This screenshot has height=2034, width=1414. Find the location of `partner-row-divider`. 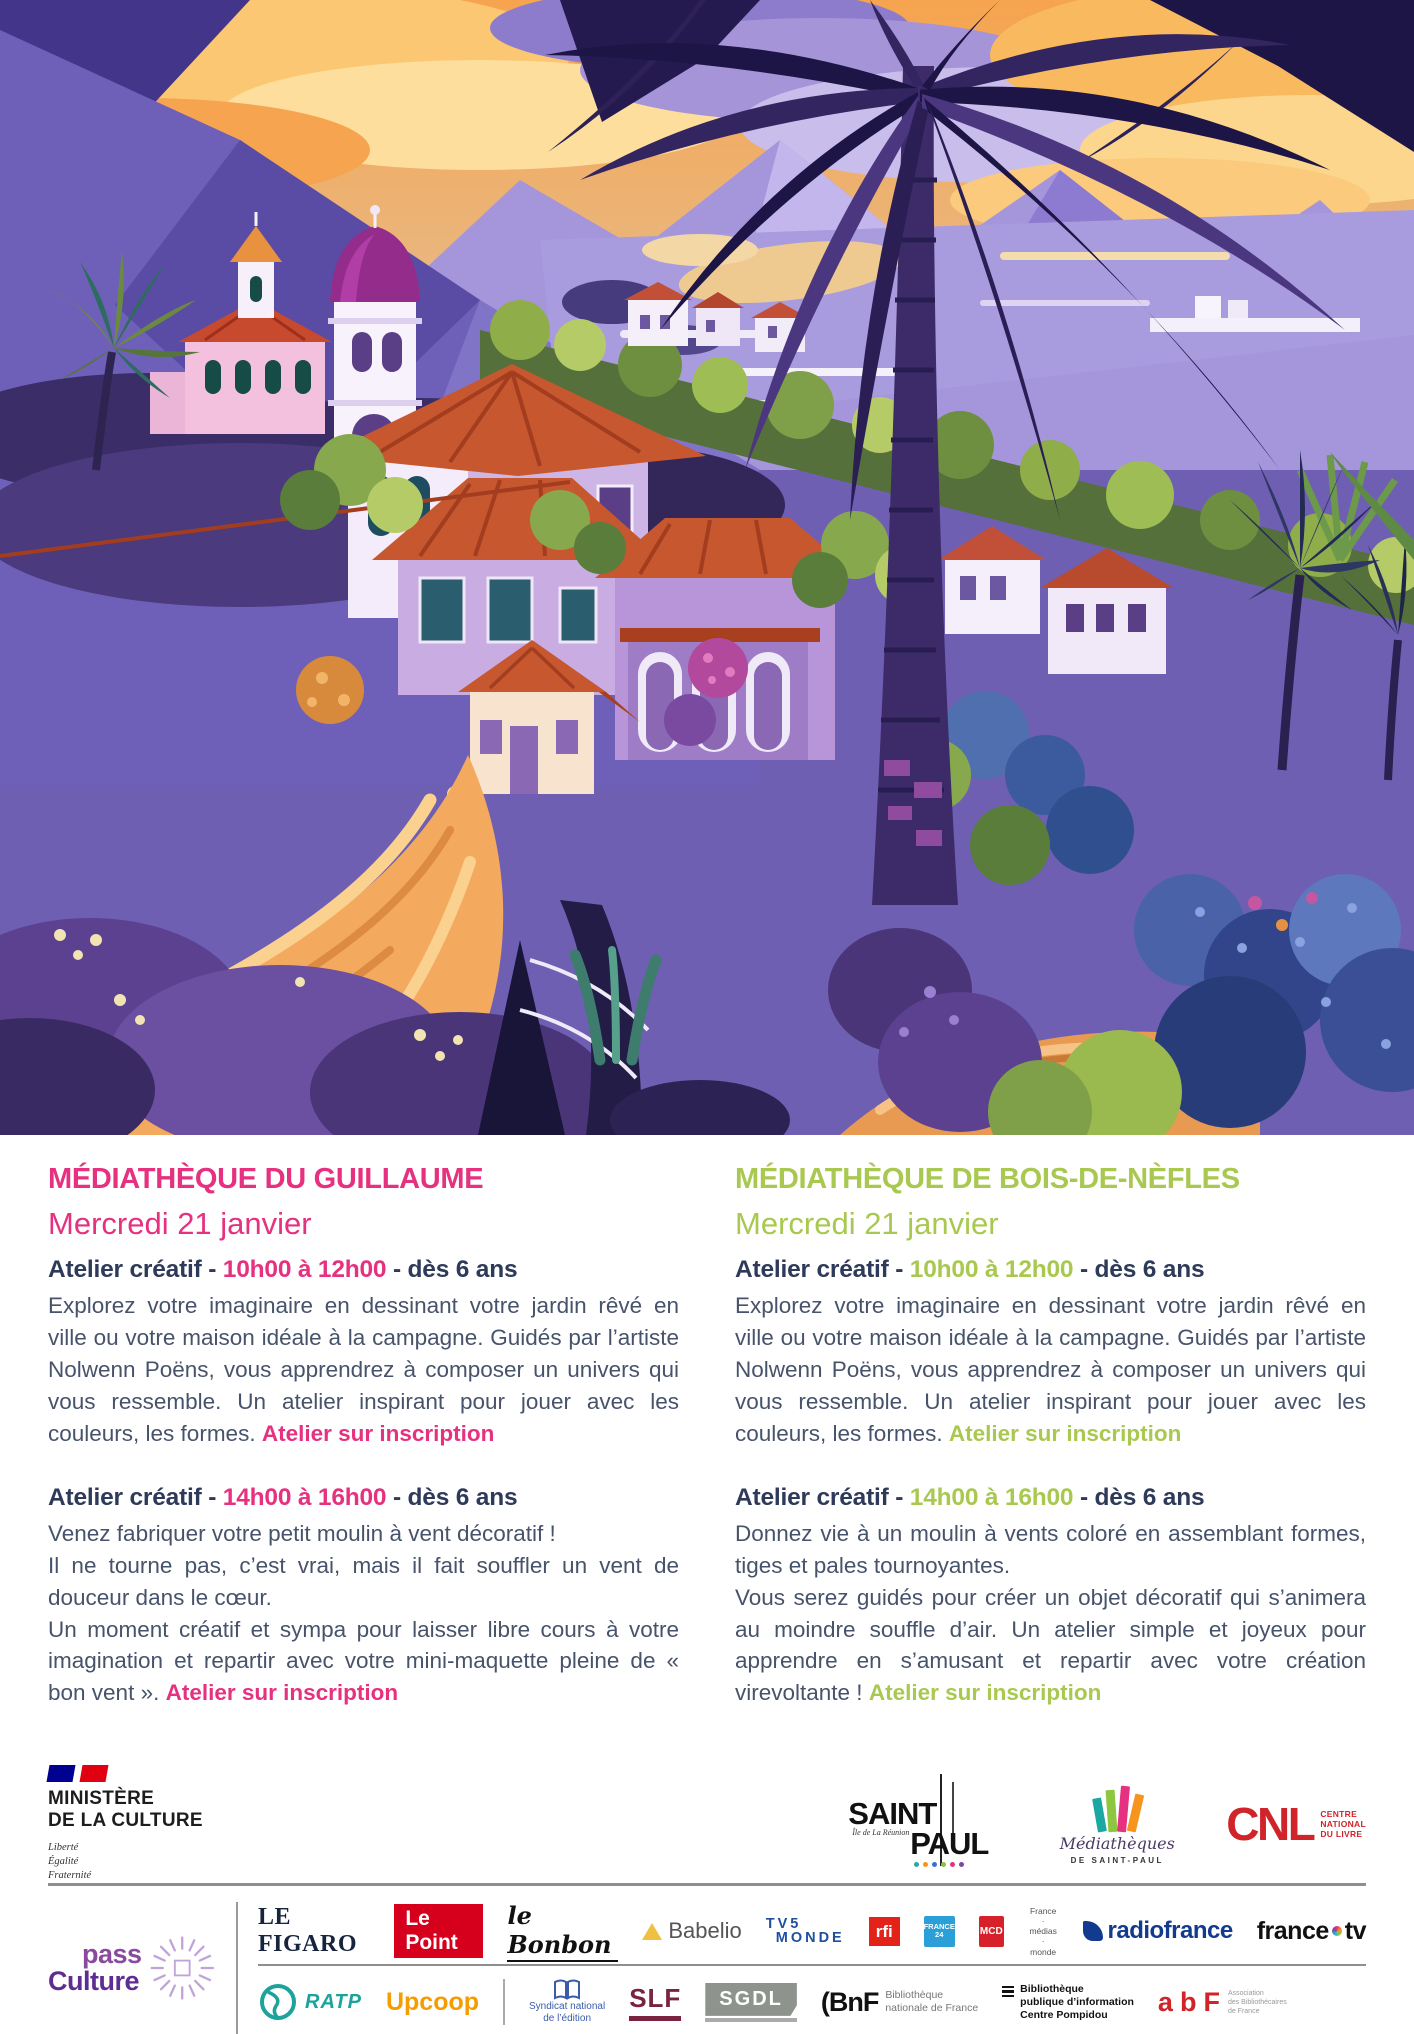

partner-row-divider is located at coordinates (812, 1965).